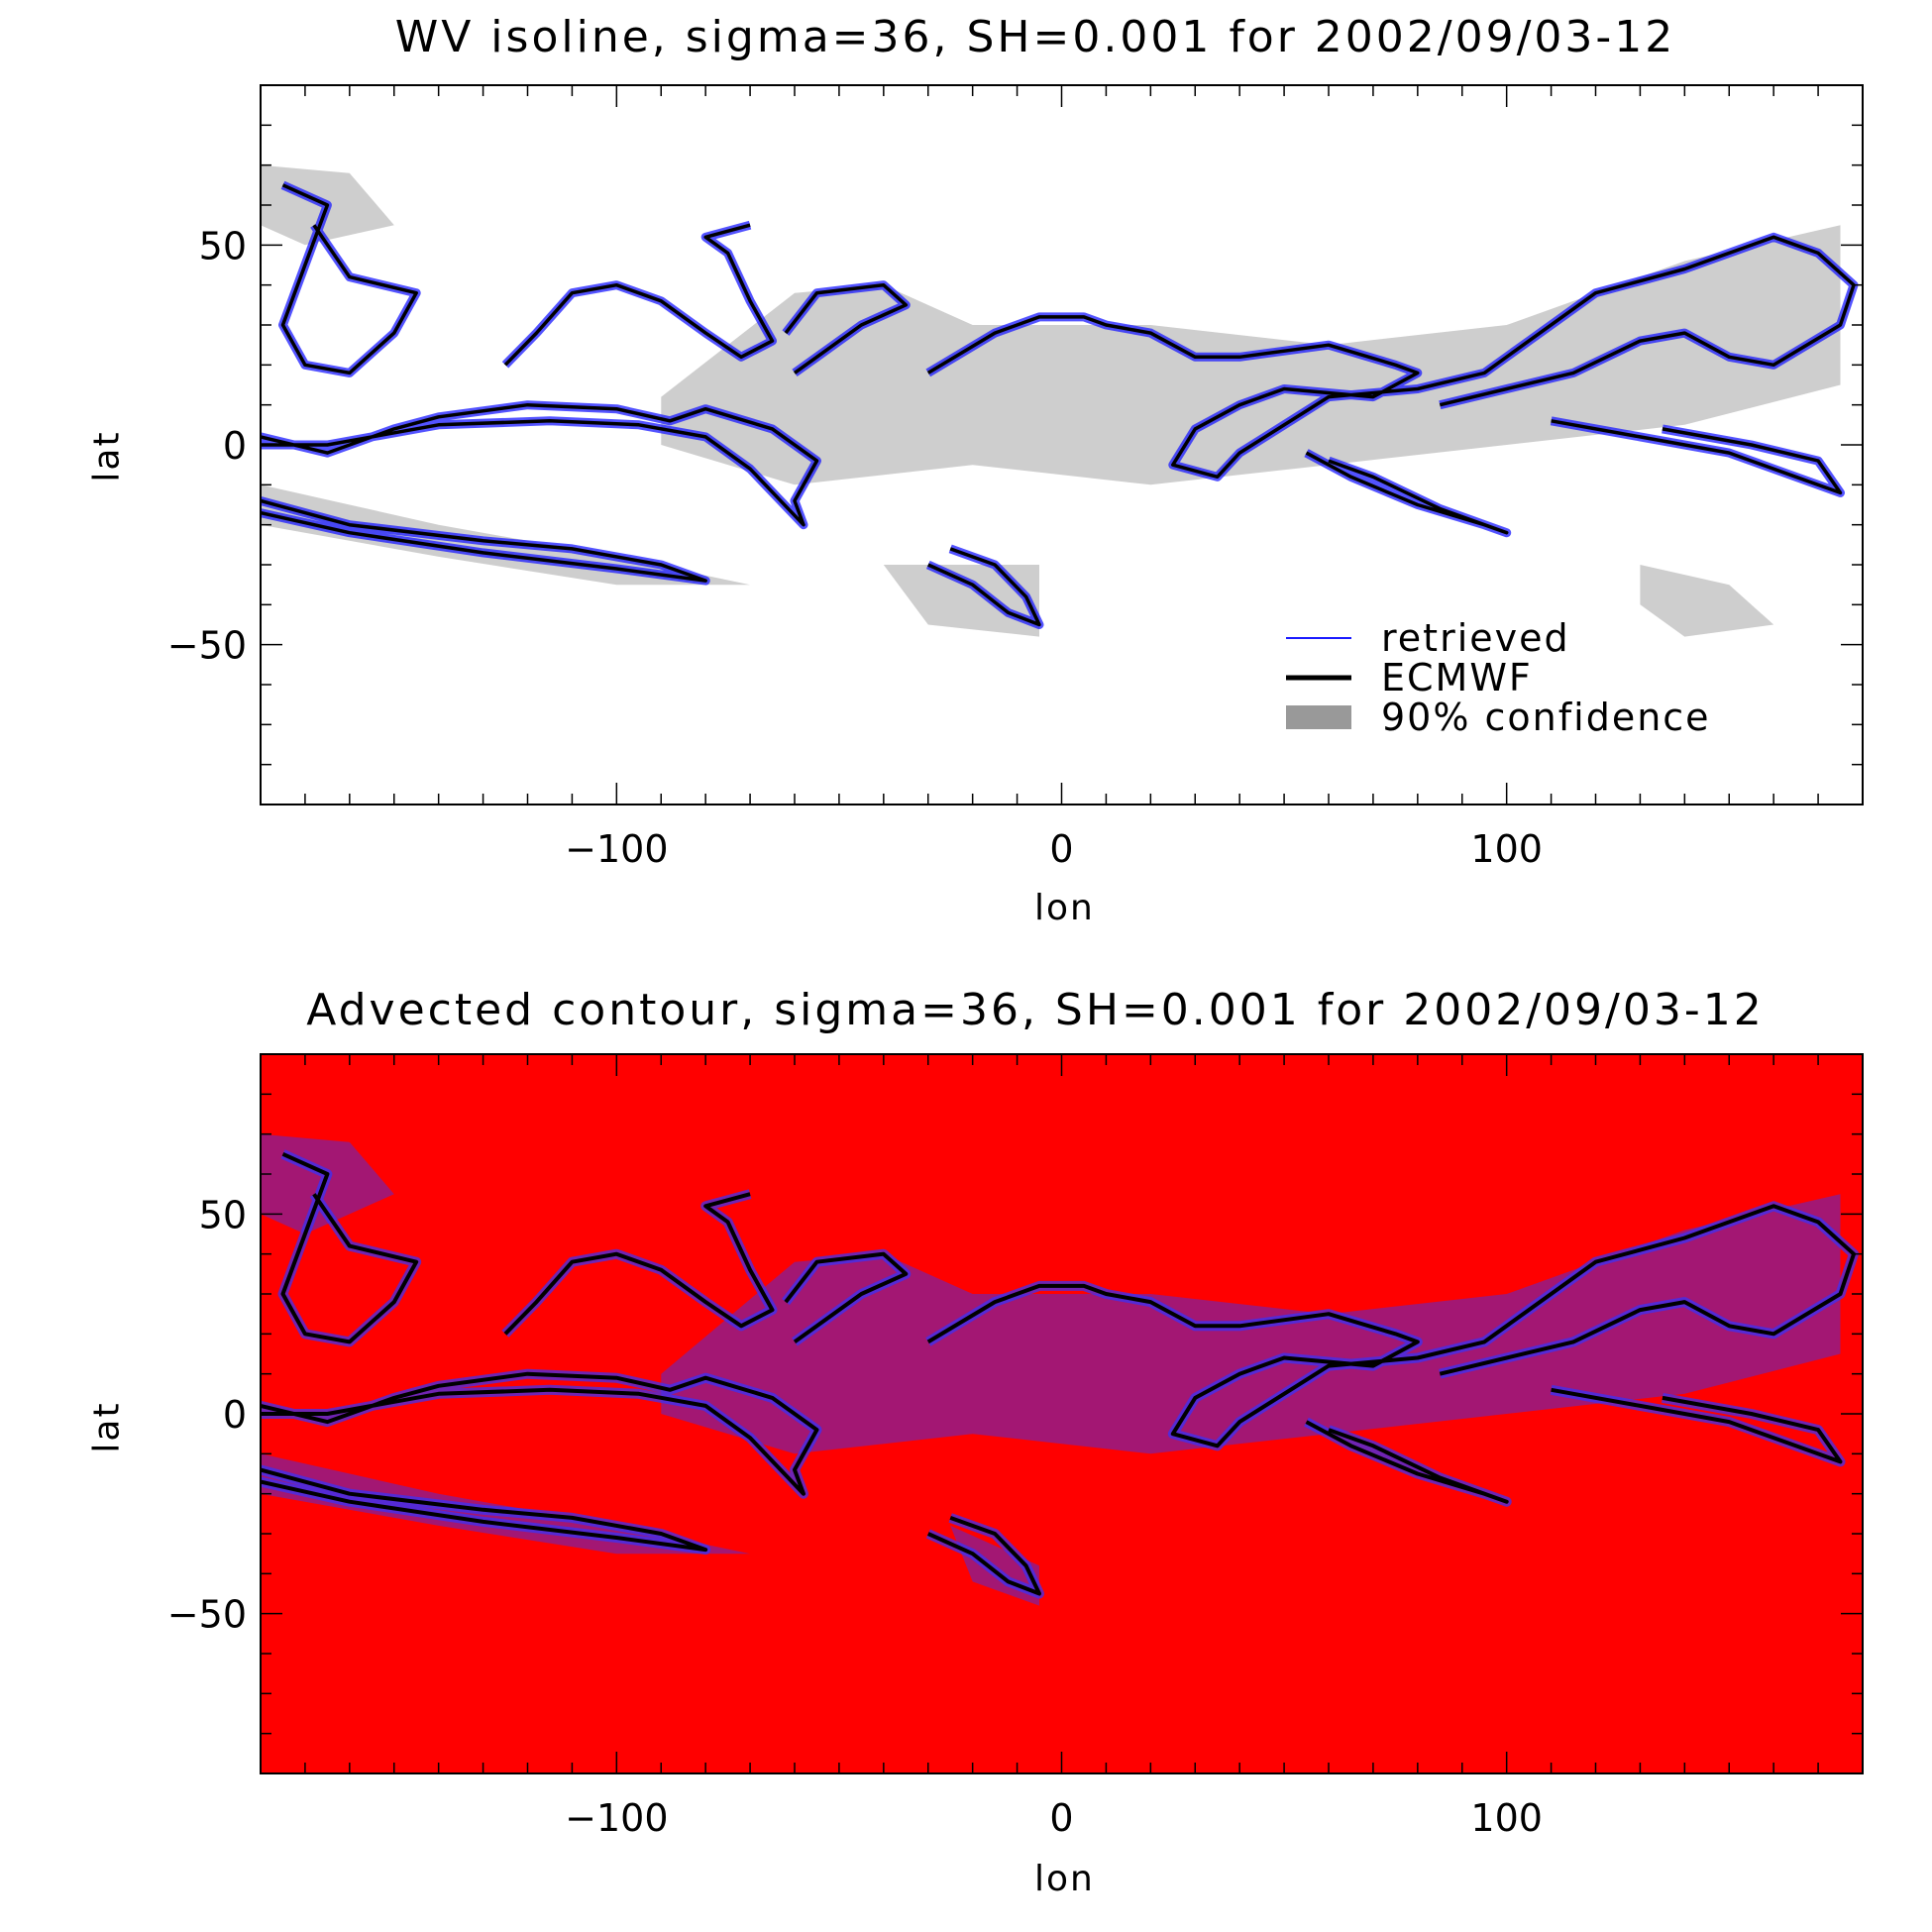 The height and width of the screenshot is (1932, 1932). Describe the element at coordinates (1457, 677) in the screenshot. I see `legend-label: ECMWF` at that location.